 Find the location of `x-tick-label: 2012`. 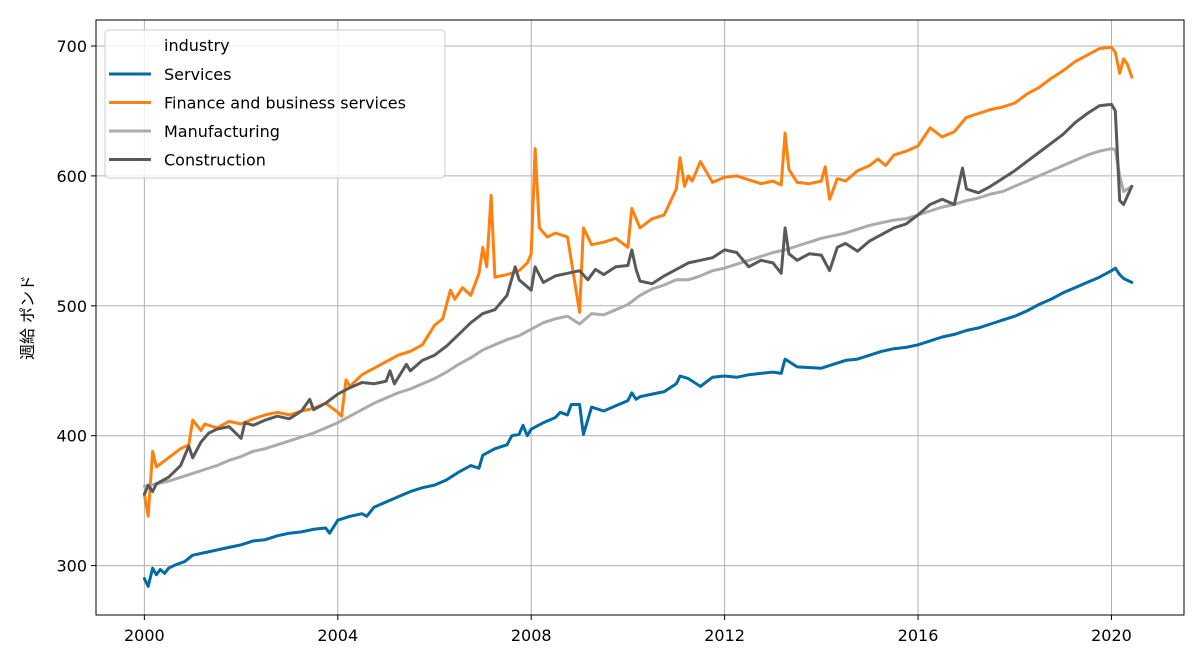

x-tick-label: 2012 is located at coordinates (724, 635).